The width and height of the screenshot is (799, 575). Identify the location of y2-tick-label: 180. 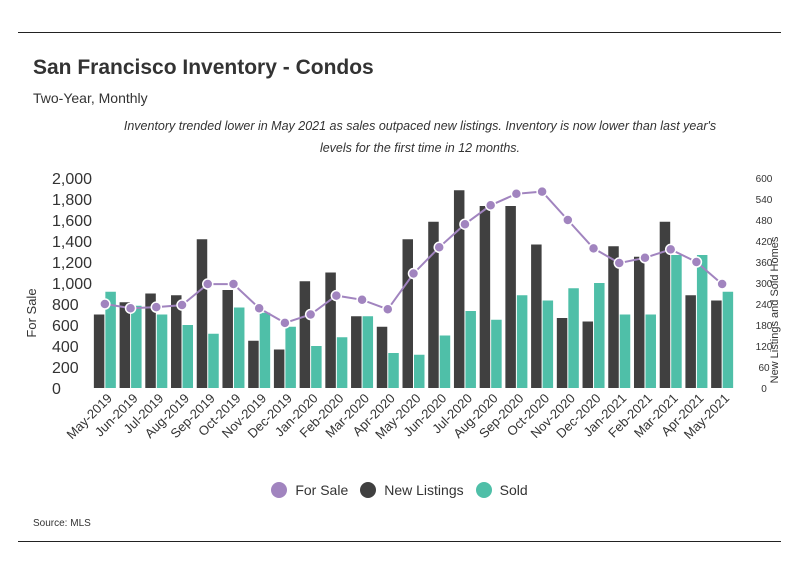
(764, 326).